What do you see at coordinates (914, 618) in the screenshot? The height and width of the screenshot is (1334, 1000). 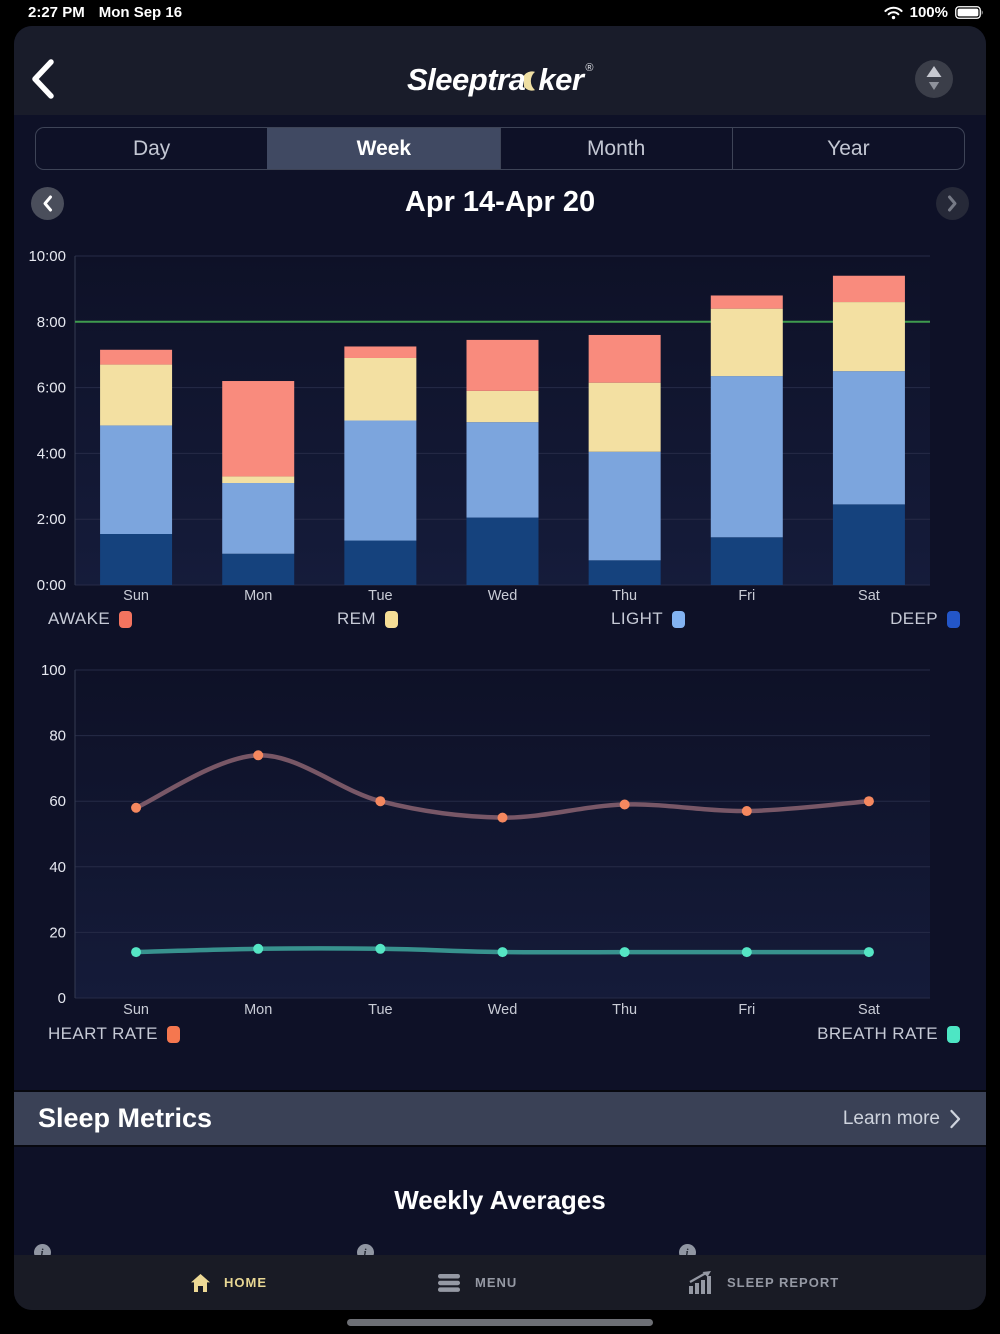 I see `legend-label: DEEP` at bounding box center [914, 618].